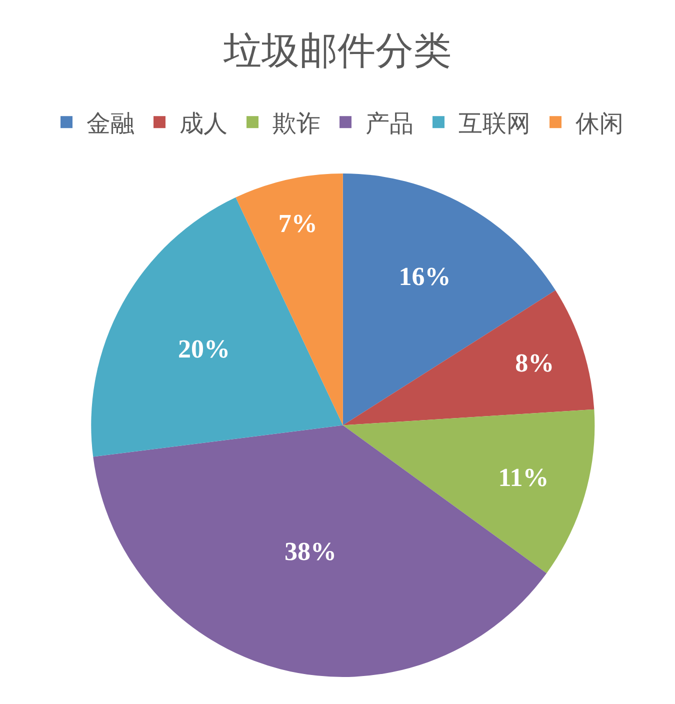 This screenshot has width=675, height=704. What do you see at coordinates (337, 50) in the screenshot?
I see `chart-title: 垃圾邮件分类` at bounding box center [337, 50].